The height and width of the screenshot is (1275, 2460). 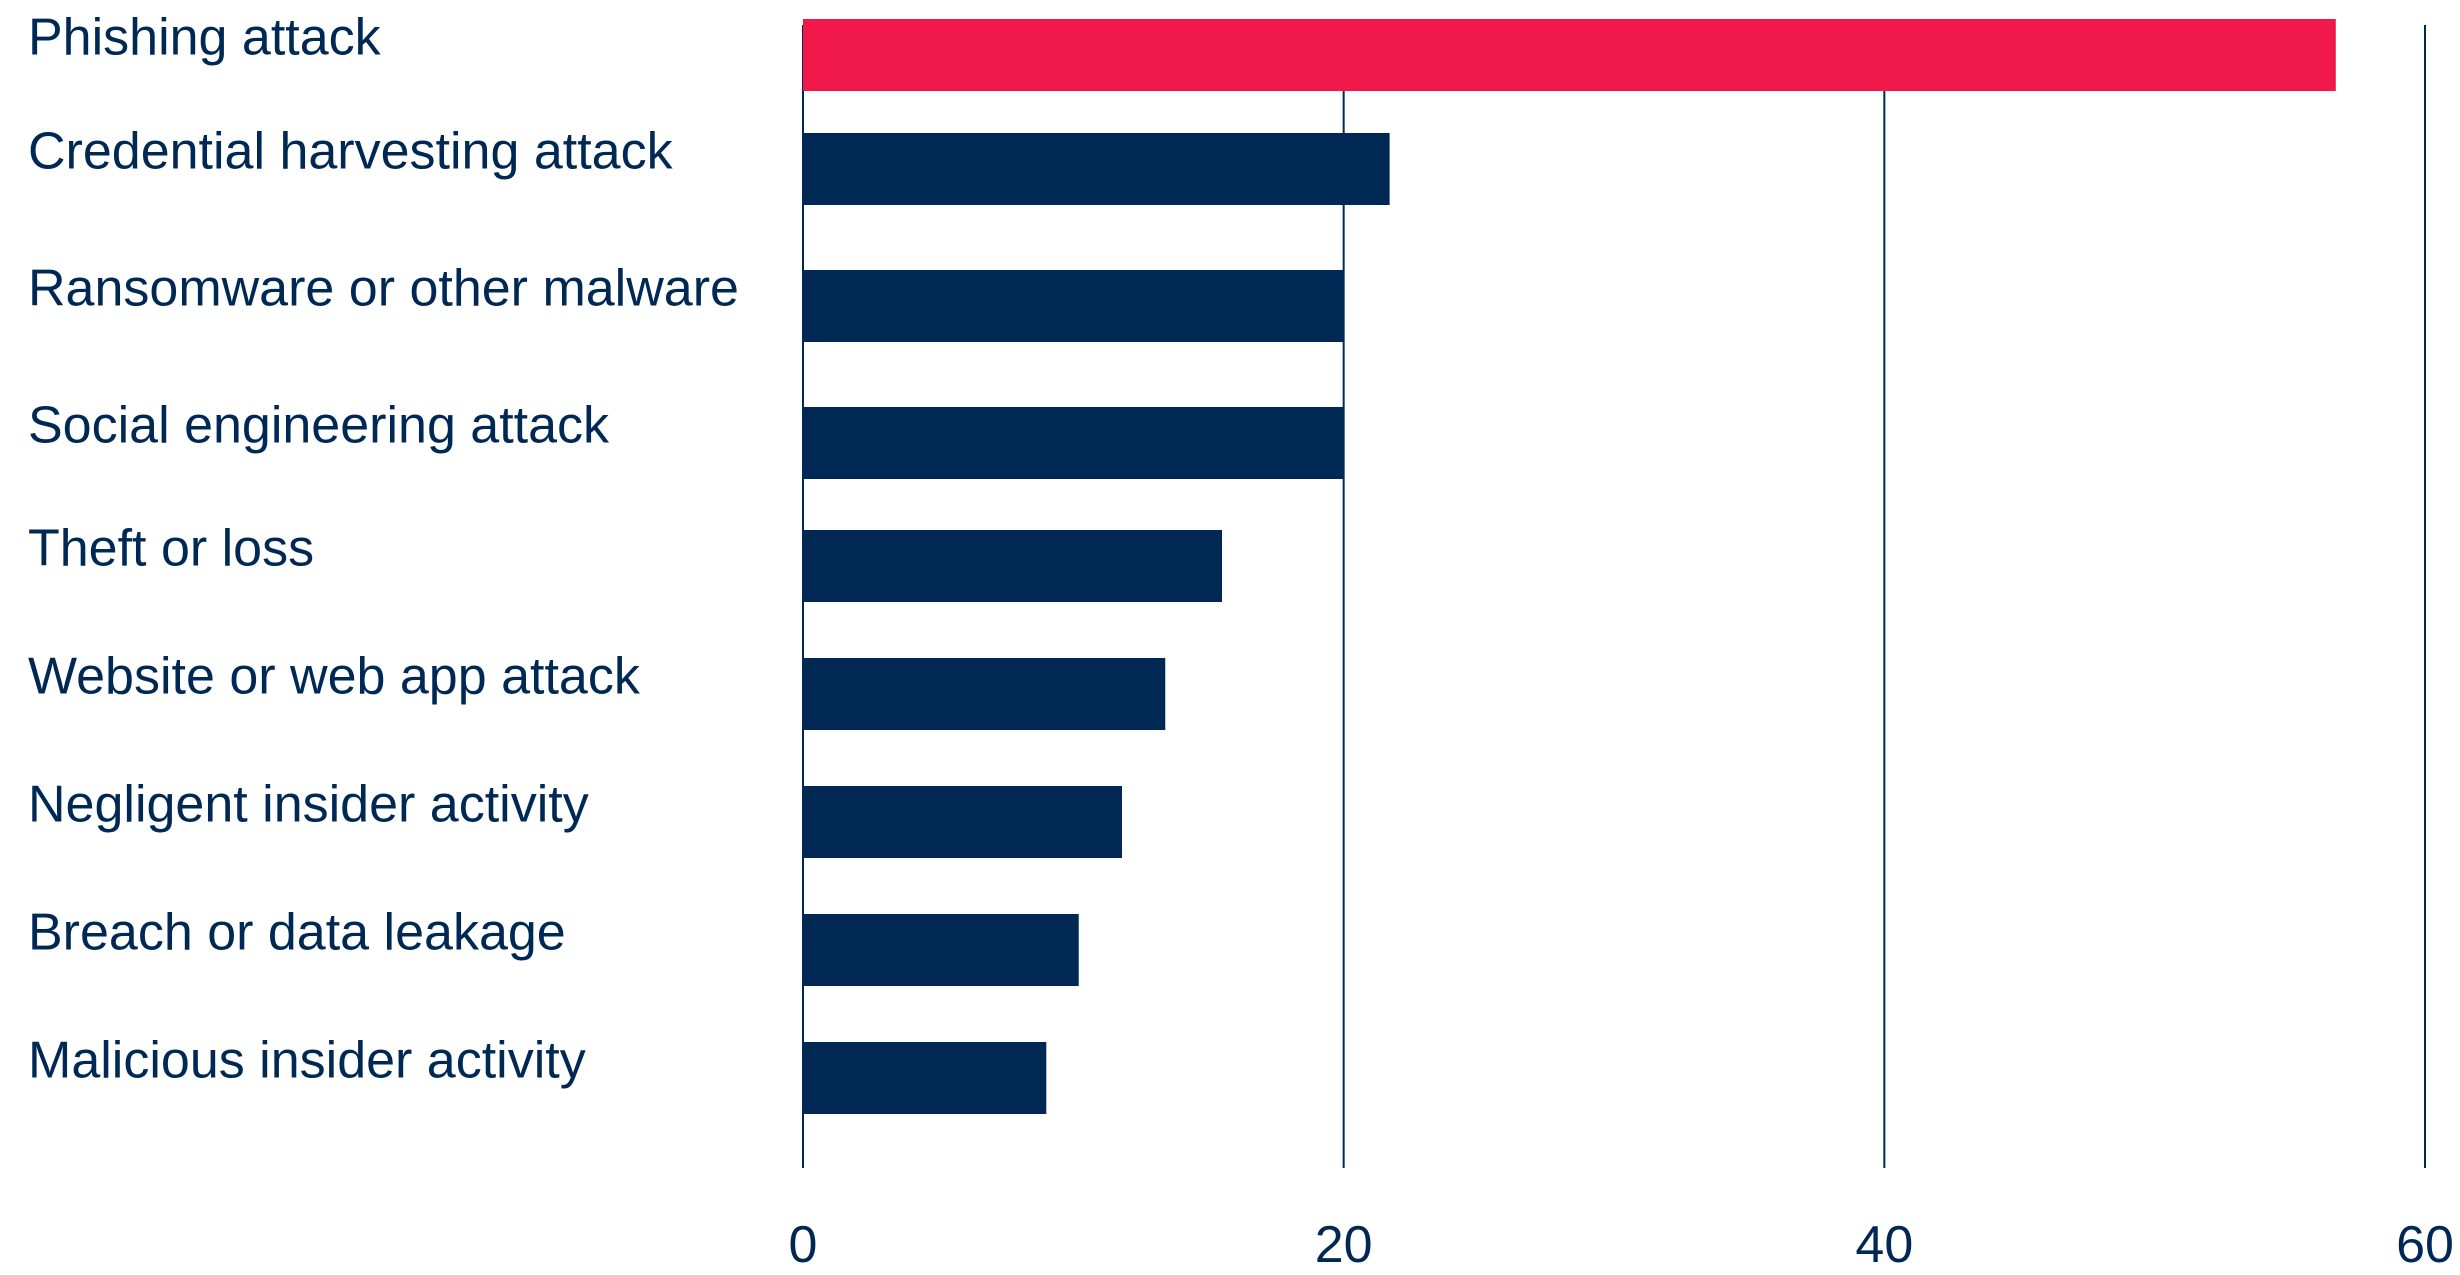 I want to click on x-tick-label: 0, so click(x=803, y=1243).